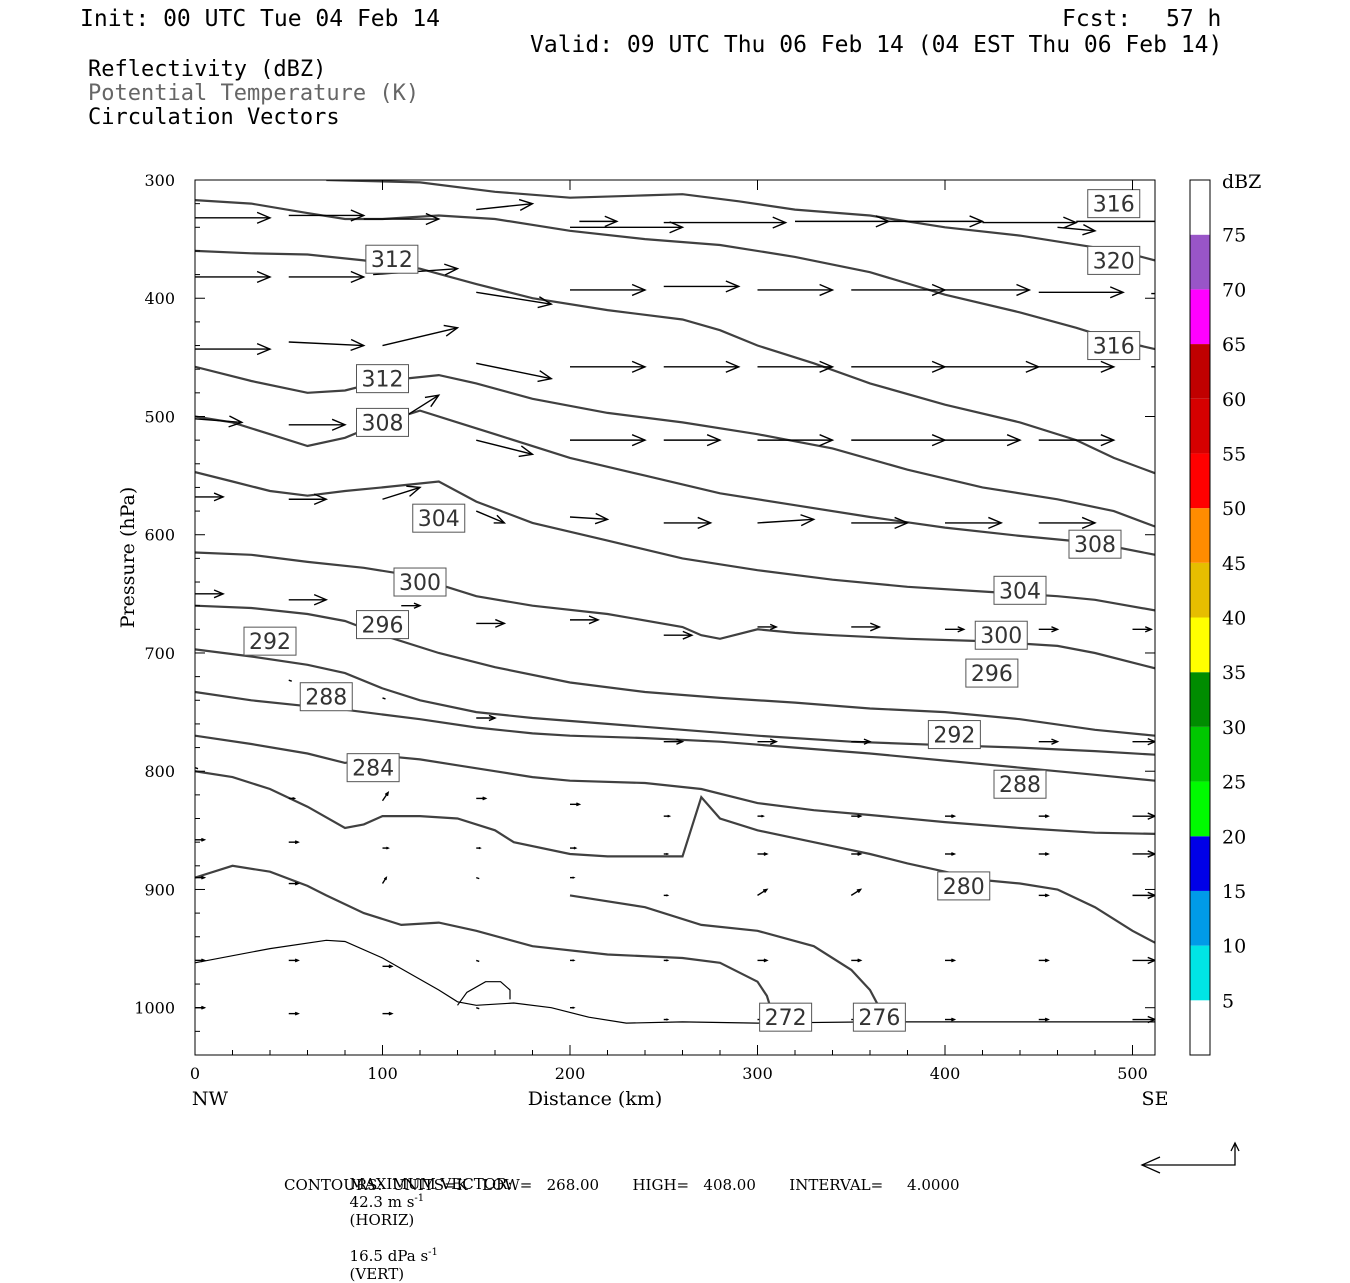 This screenshot has height=1283, width=1350. Describe the element at coordinates (159, 416) in the screenshot. I see `y-tick-label: 500` at that location.